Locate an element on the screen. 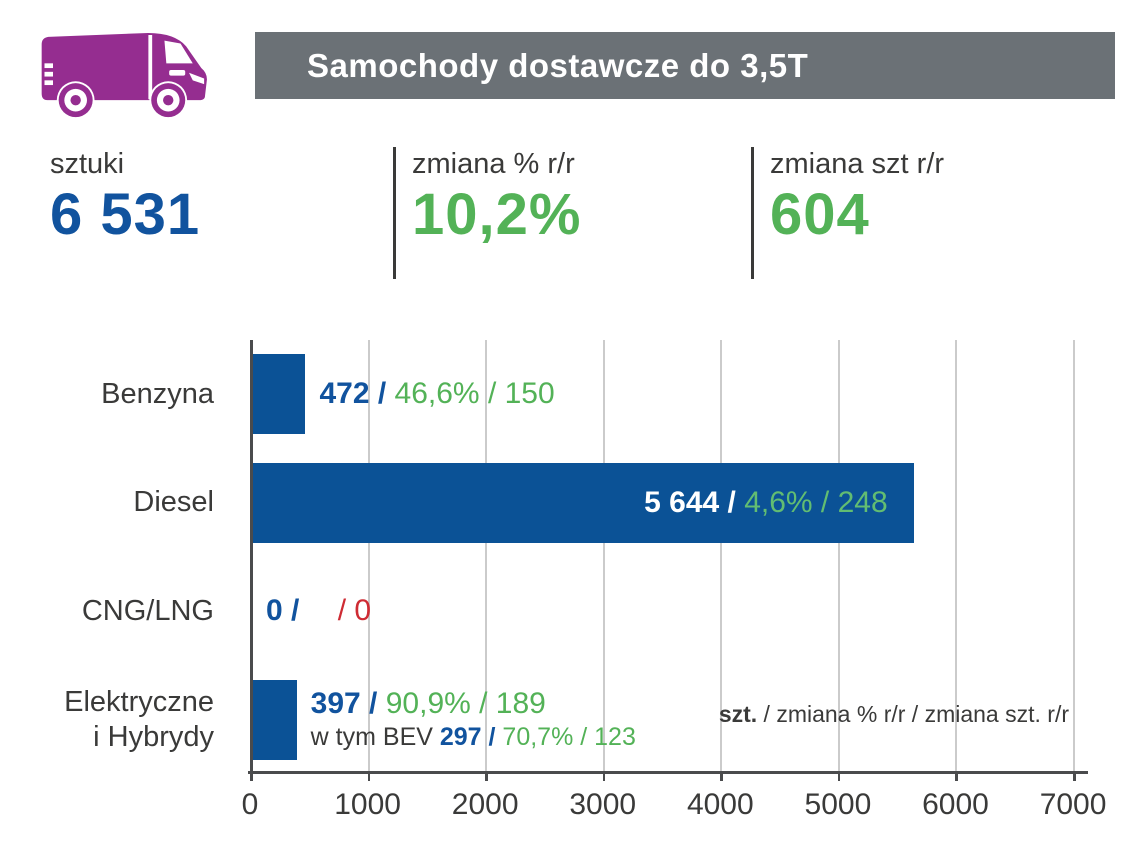  subline-change: 70,7% / 123 is located at coordinates (569, 737).